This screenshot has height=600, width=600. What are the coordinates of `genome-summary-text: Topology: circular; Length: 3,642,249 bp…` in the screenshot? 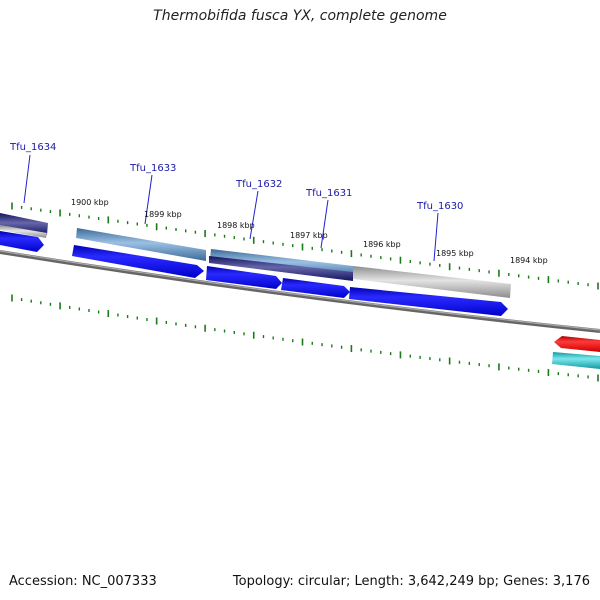 It's located at (411, 581).